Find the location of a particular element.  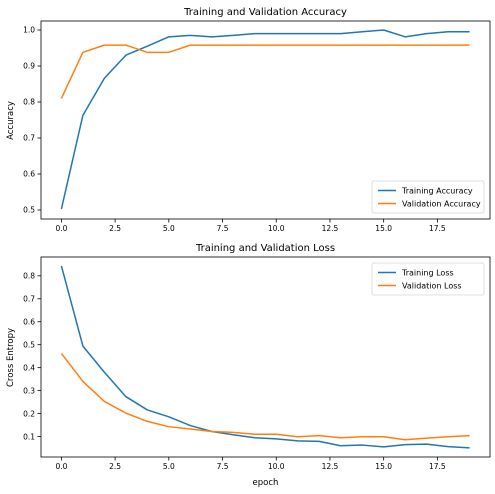

loss-plot-xtick-label: 7.5 is located at coordinates (223, 466).